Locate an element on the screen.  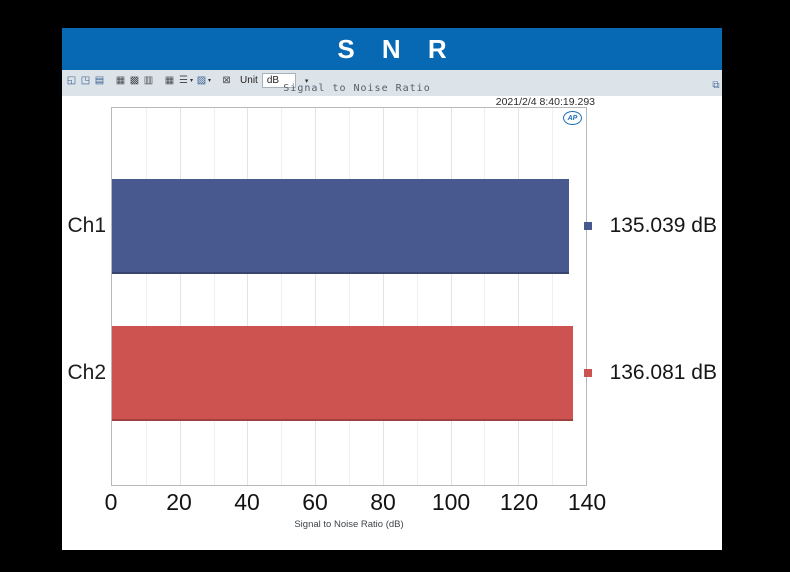
ap-logo: AP is located at coordinates (572, 118).